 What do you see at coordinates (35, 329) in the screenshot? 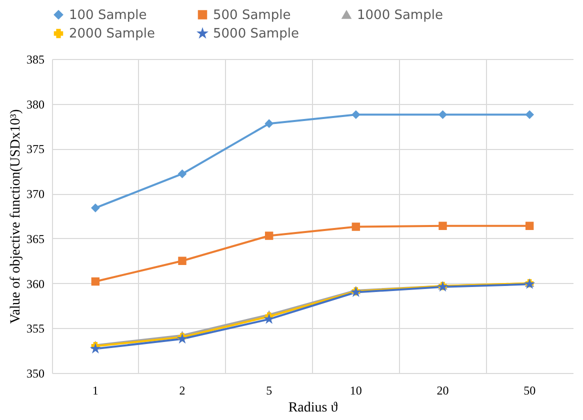
I see `y-tick-label: 355` at bounding box center [35, 329].